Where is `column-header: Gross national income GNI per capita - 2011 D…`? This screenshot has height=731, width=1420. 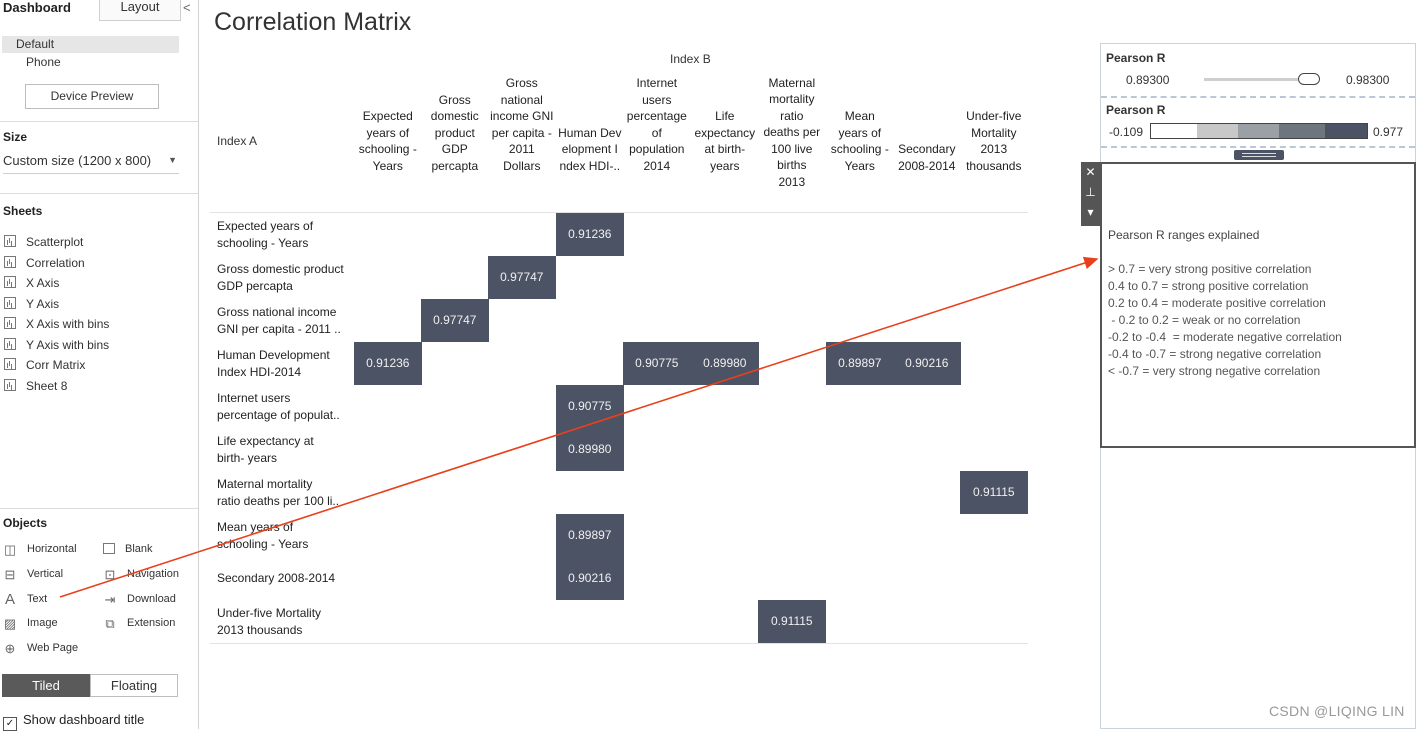 column-header: Gross national income GNI per capita - 2011 D… is located at coordinates (522, 124).